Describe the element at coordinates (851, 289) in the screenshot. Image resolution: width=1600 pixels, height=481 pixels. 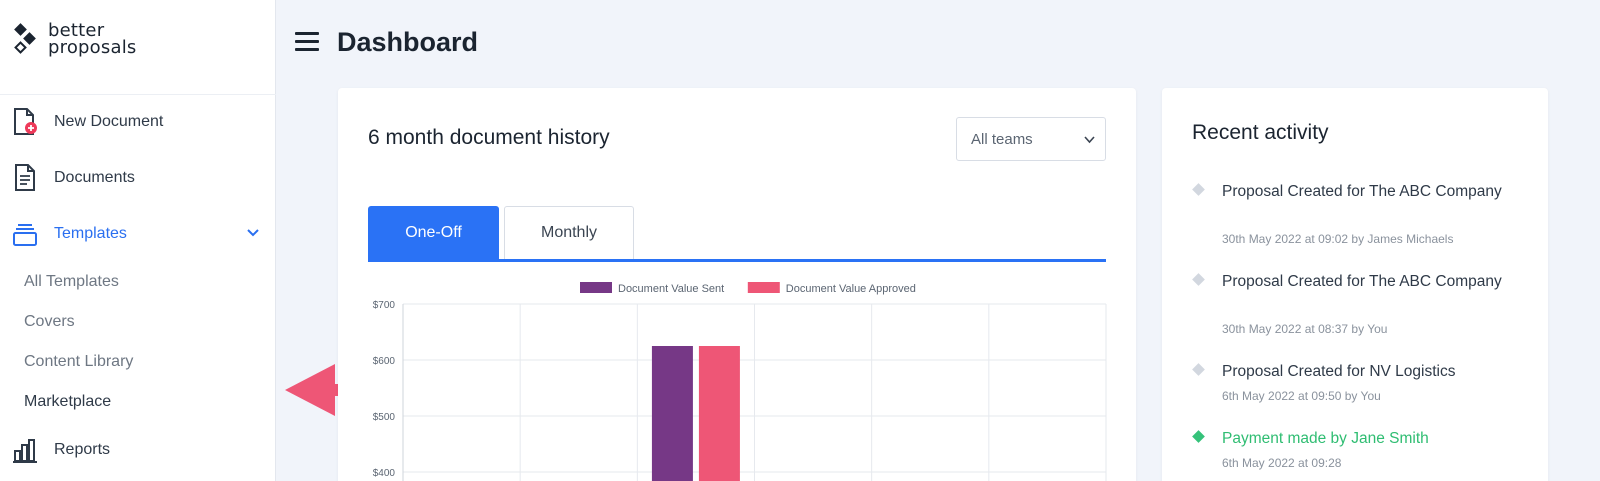
I see `legend-label: Document Value Approved` at that location.